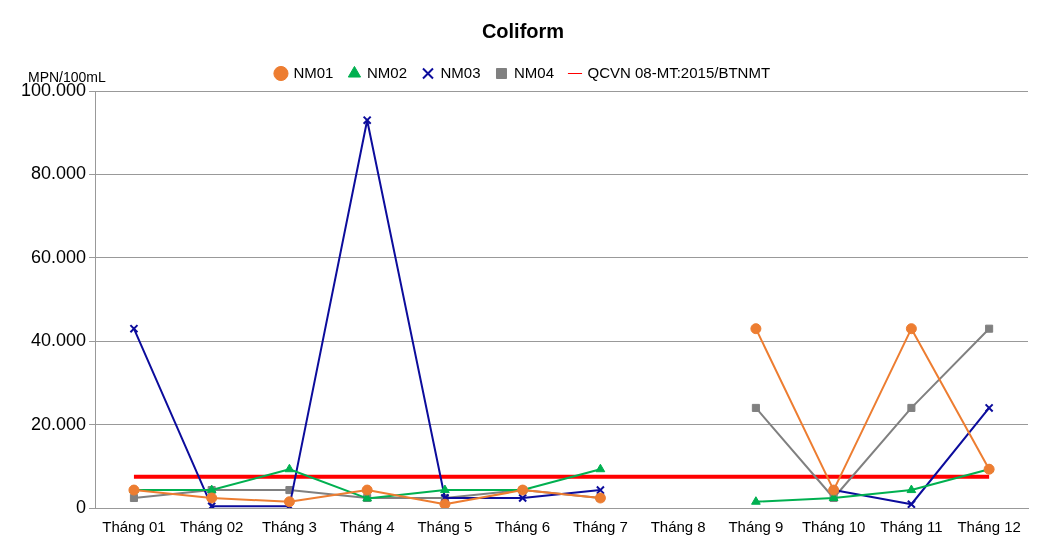  Describe the element at coordinates (59, 340) in the screenshot. I see `y-tick-label: 40.000` at that location.